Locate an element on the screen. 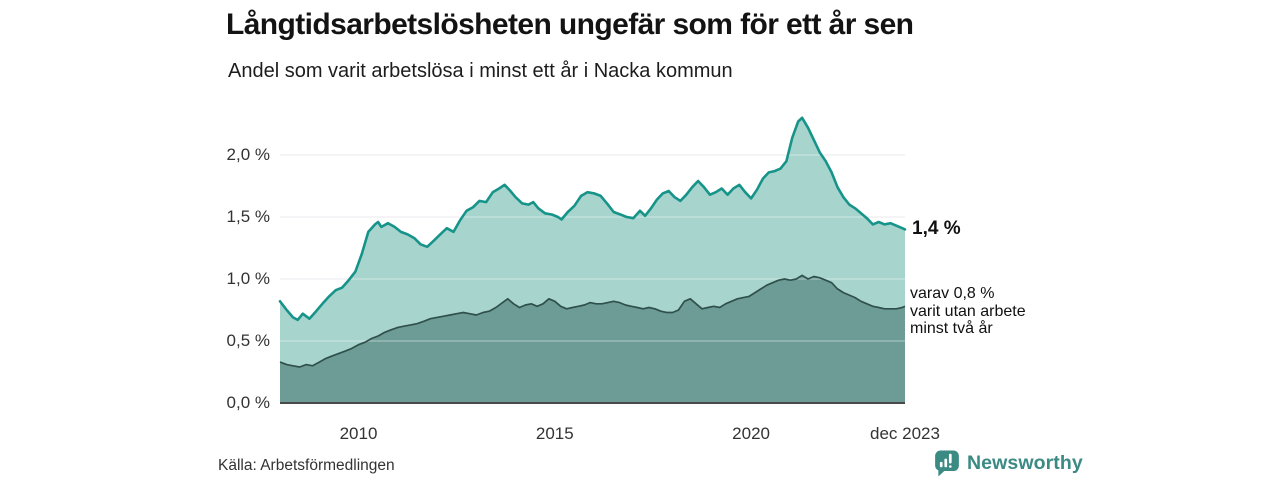 The image size is (1280, 480). twoyear-annotation-line: varit utan arbete is located at coordinates (968, 311).